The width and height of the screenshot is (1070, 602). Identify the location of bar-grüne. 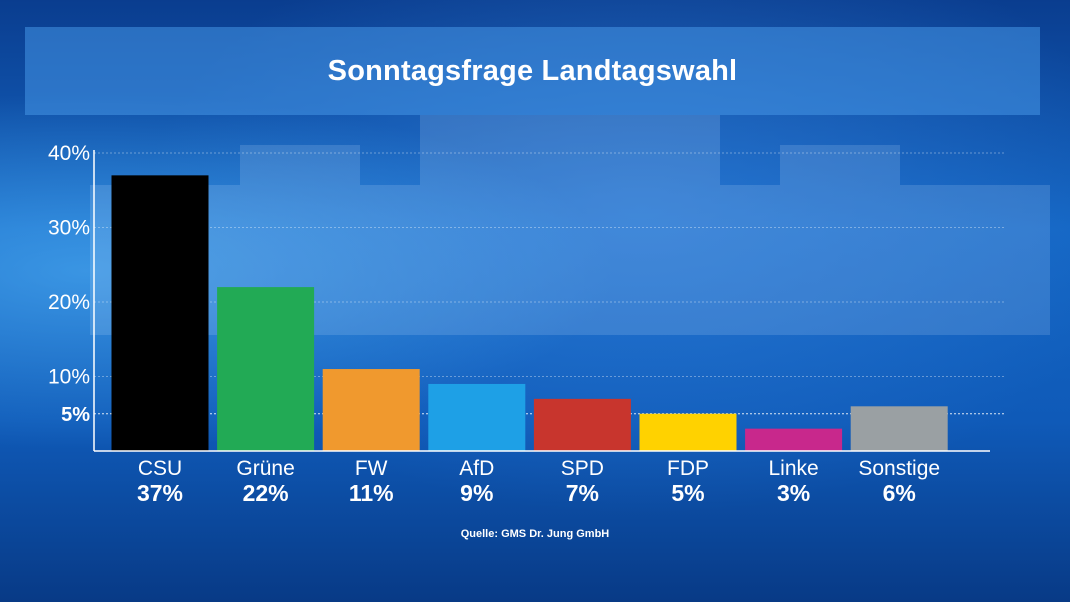
(266, 369).